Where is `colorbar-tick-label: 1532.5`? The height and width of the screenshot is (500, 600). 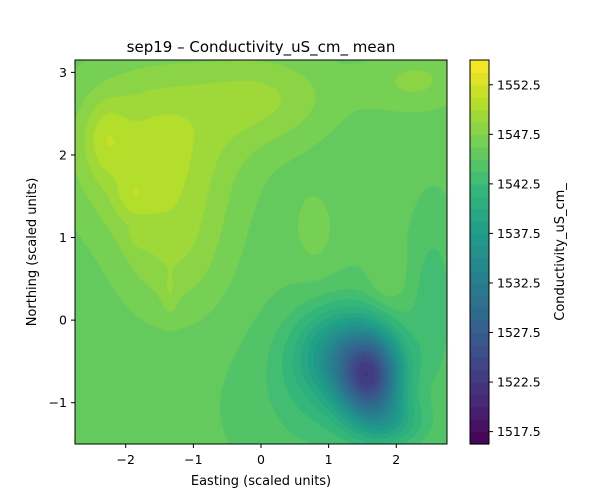 colorbar-tick-label: 1532.5 is located at coordinates (519, 282).